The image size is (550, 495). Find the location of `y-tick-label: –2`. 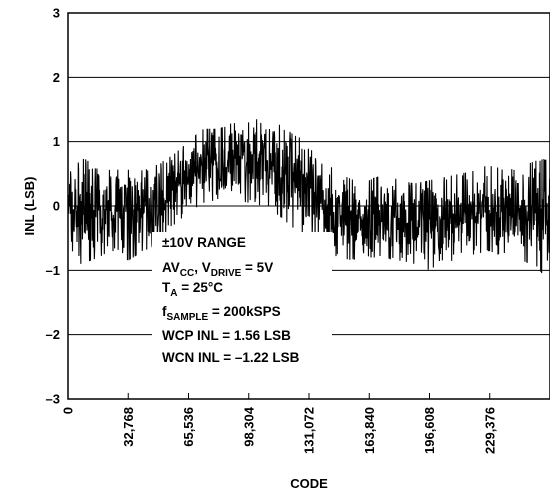

y-tick-label: –2 is located at coordinates (53, 334).